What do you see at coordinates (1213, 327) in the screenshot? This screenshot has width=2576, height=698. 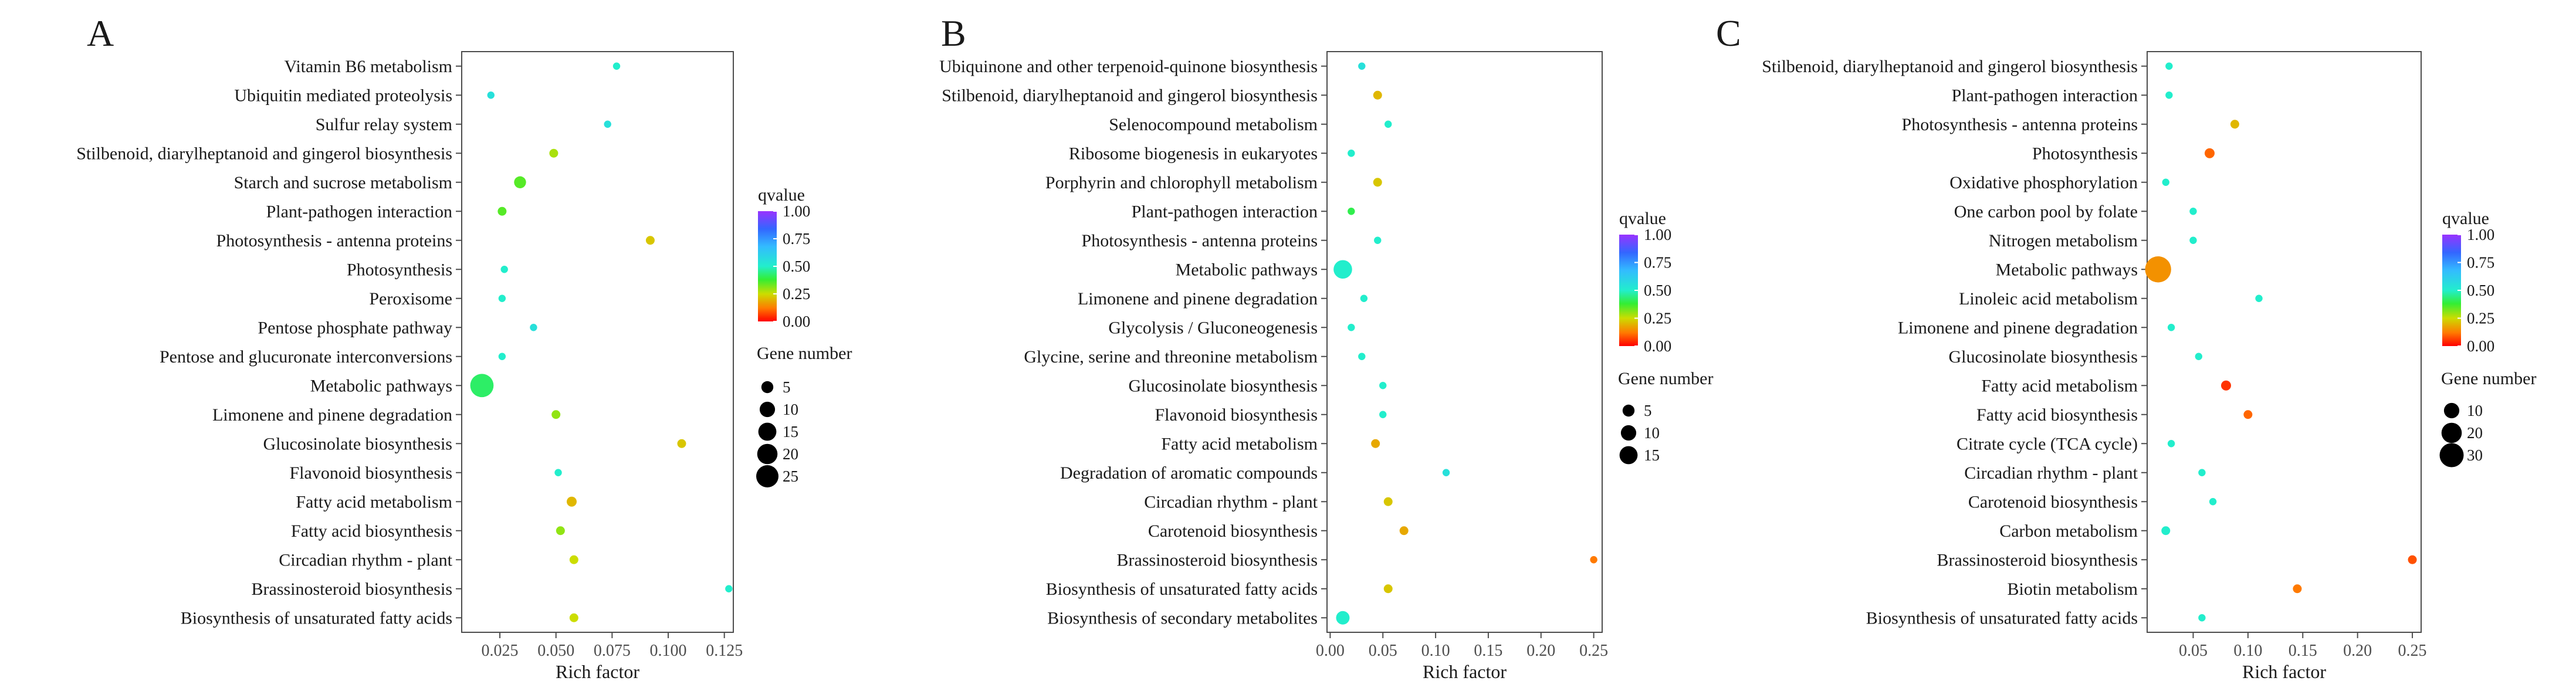 I see `category-label: Glycolysis / Gluconeogenesis` at bounding box center [1213, 327].